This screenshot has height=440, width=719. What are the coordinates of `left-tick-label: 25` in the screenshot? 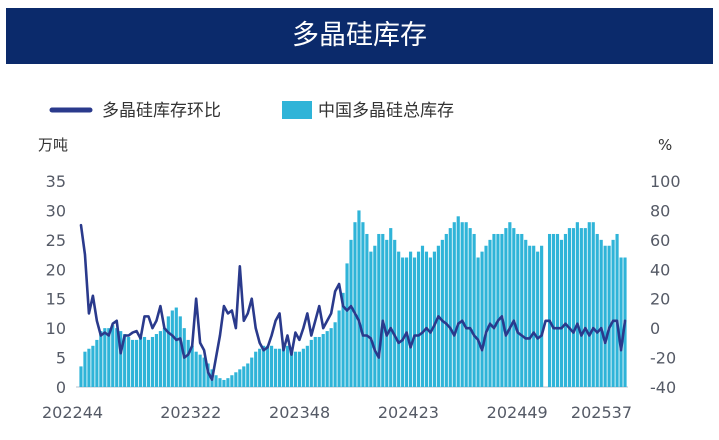 It's located at (56, 240).